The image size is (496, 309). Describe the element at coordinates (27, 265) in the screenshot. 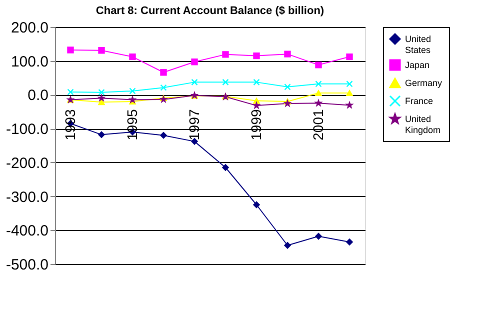

I see `y-tick-label: -500.0` at that location.